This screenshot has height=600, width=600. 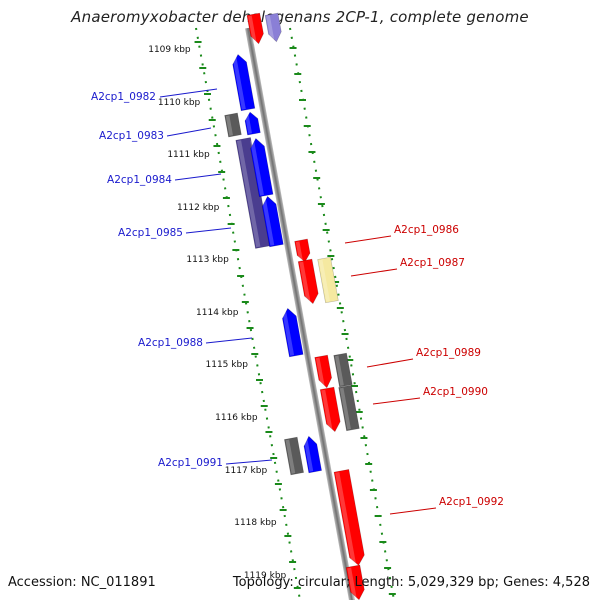 What do you see at coordinates (190, 463) in the screenshot?
I see `gene-label: A2cp1_0991` at bounding box center [190, 463].